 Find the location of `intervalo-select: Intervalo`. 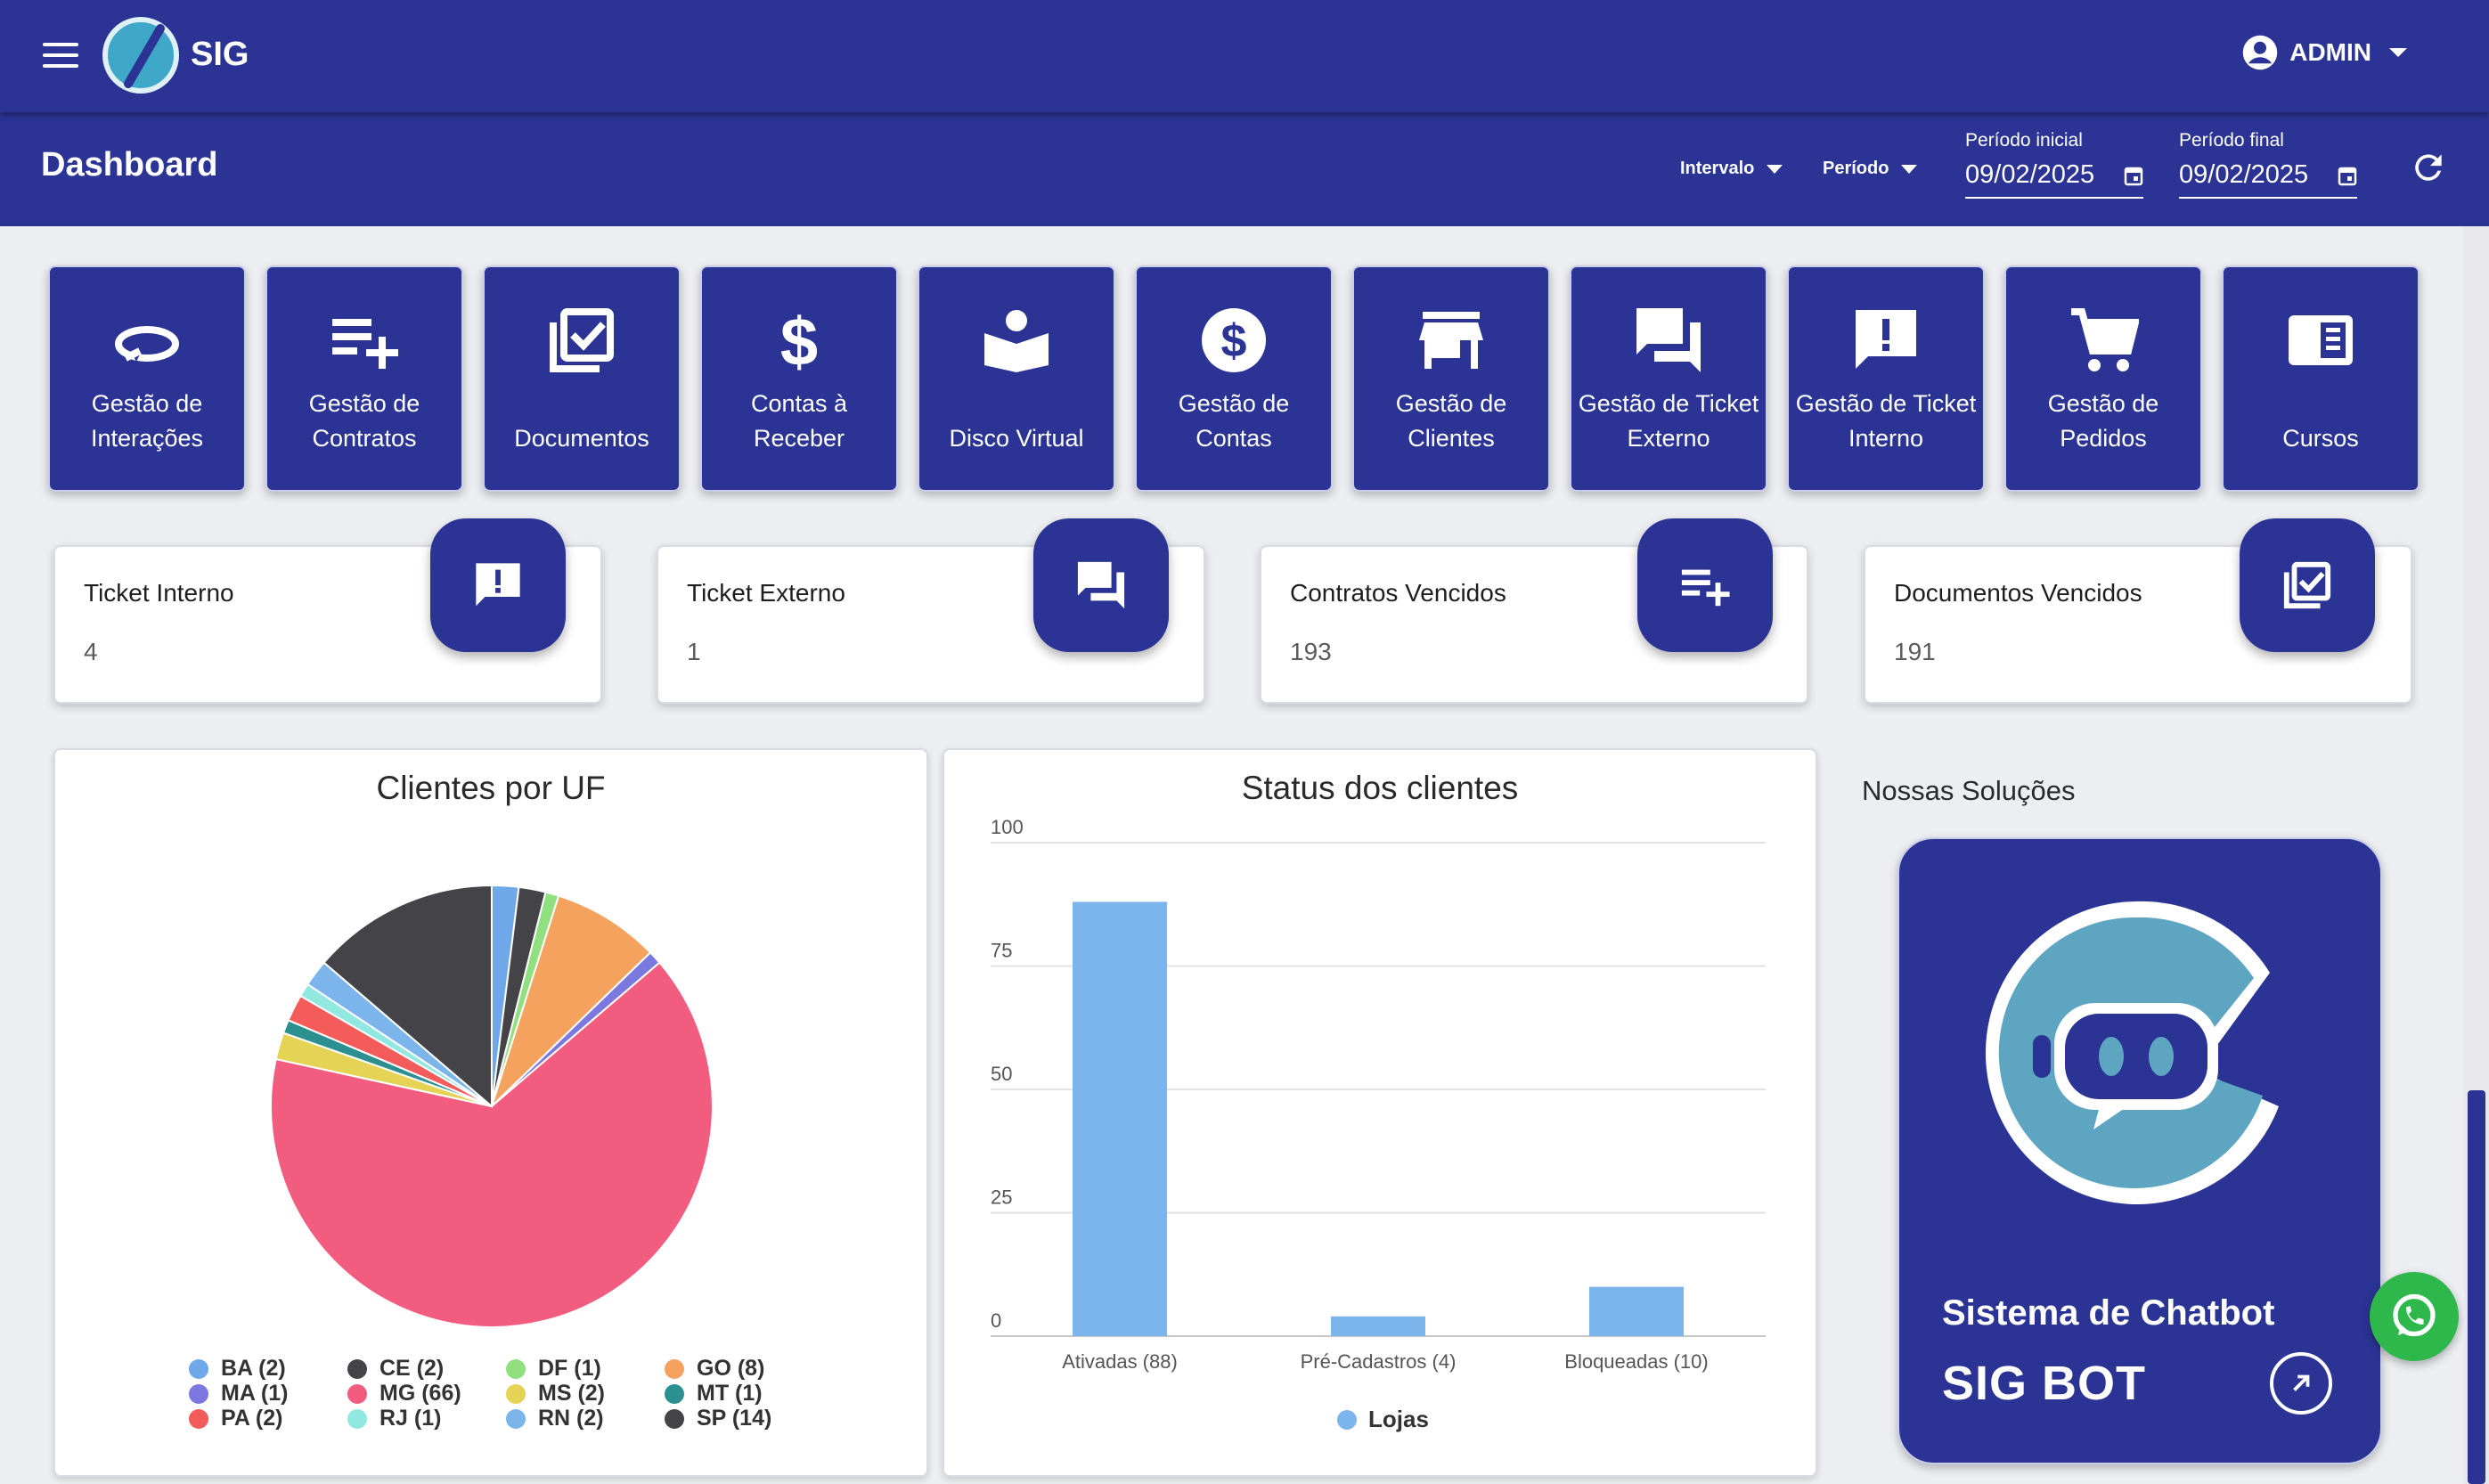

intervalo-select: Intervalo is located at coordinates (1731, 169).